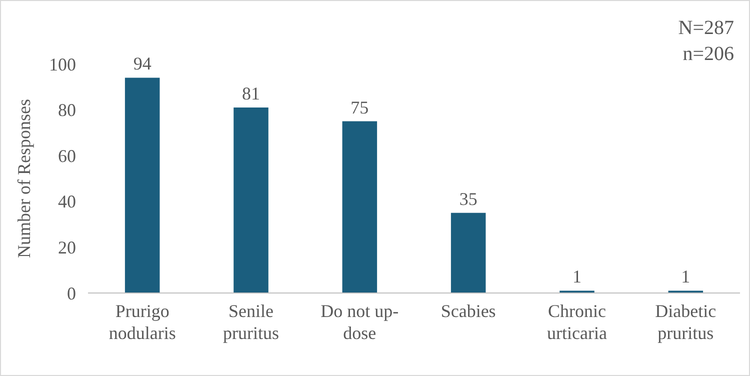 The width and height of the screenshot is (750, 376). I want to click on data-label: 35, so click(468, 198).